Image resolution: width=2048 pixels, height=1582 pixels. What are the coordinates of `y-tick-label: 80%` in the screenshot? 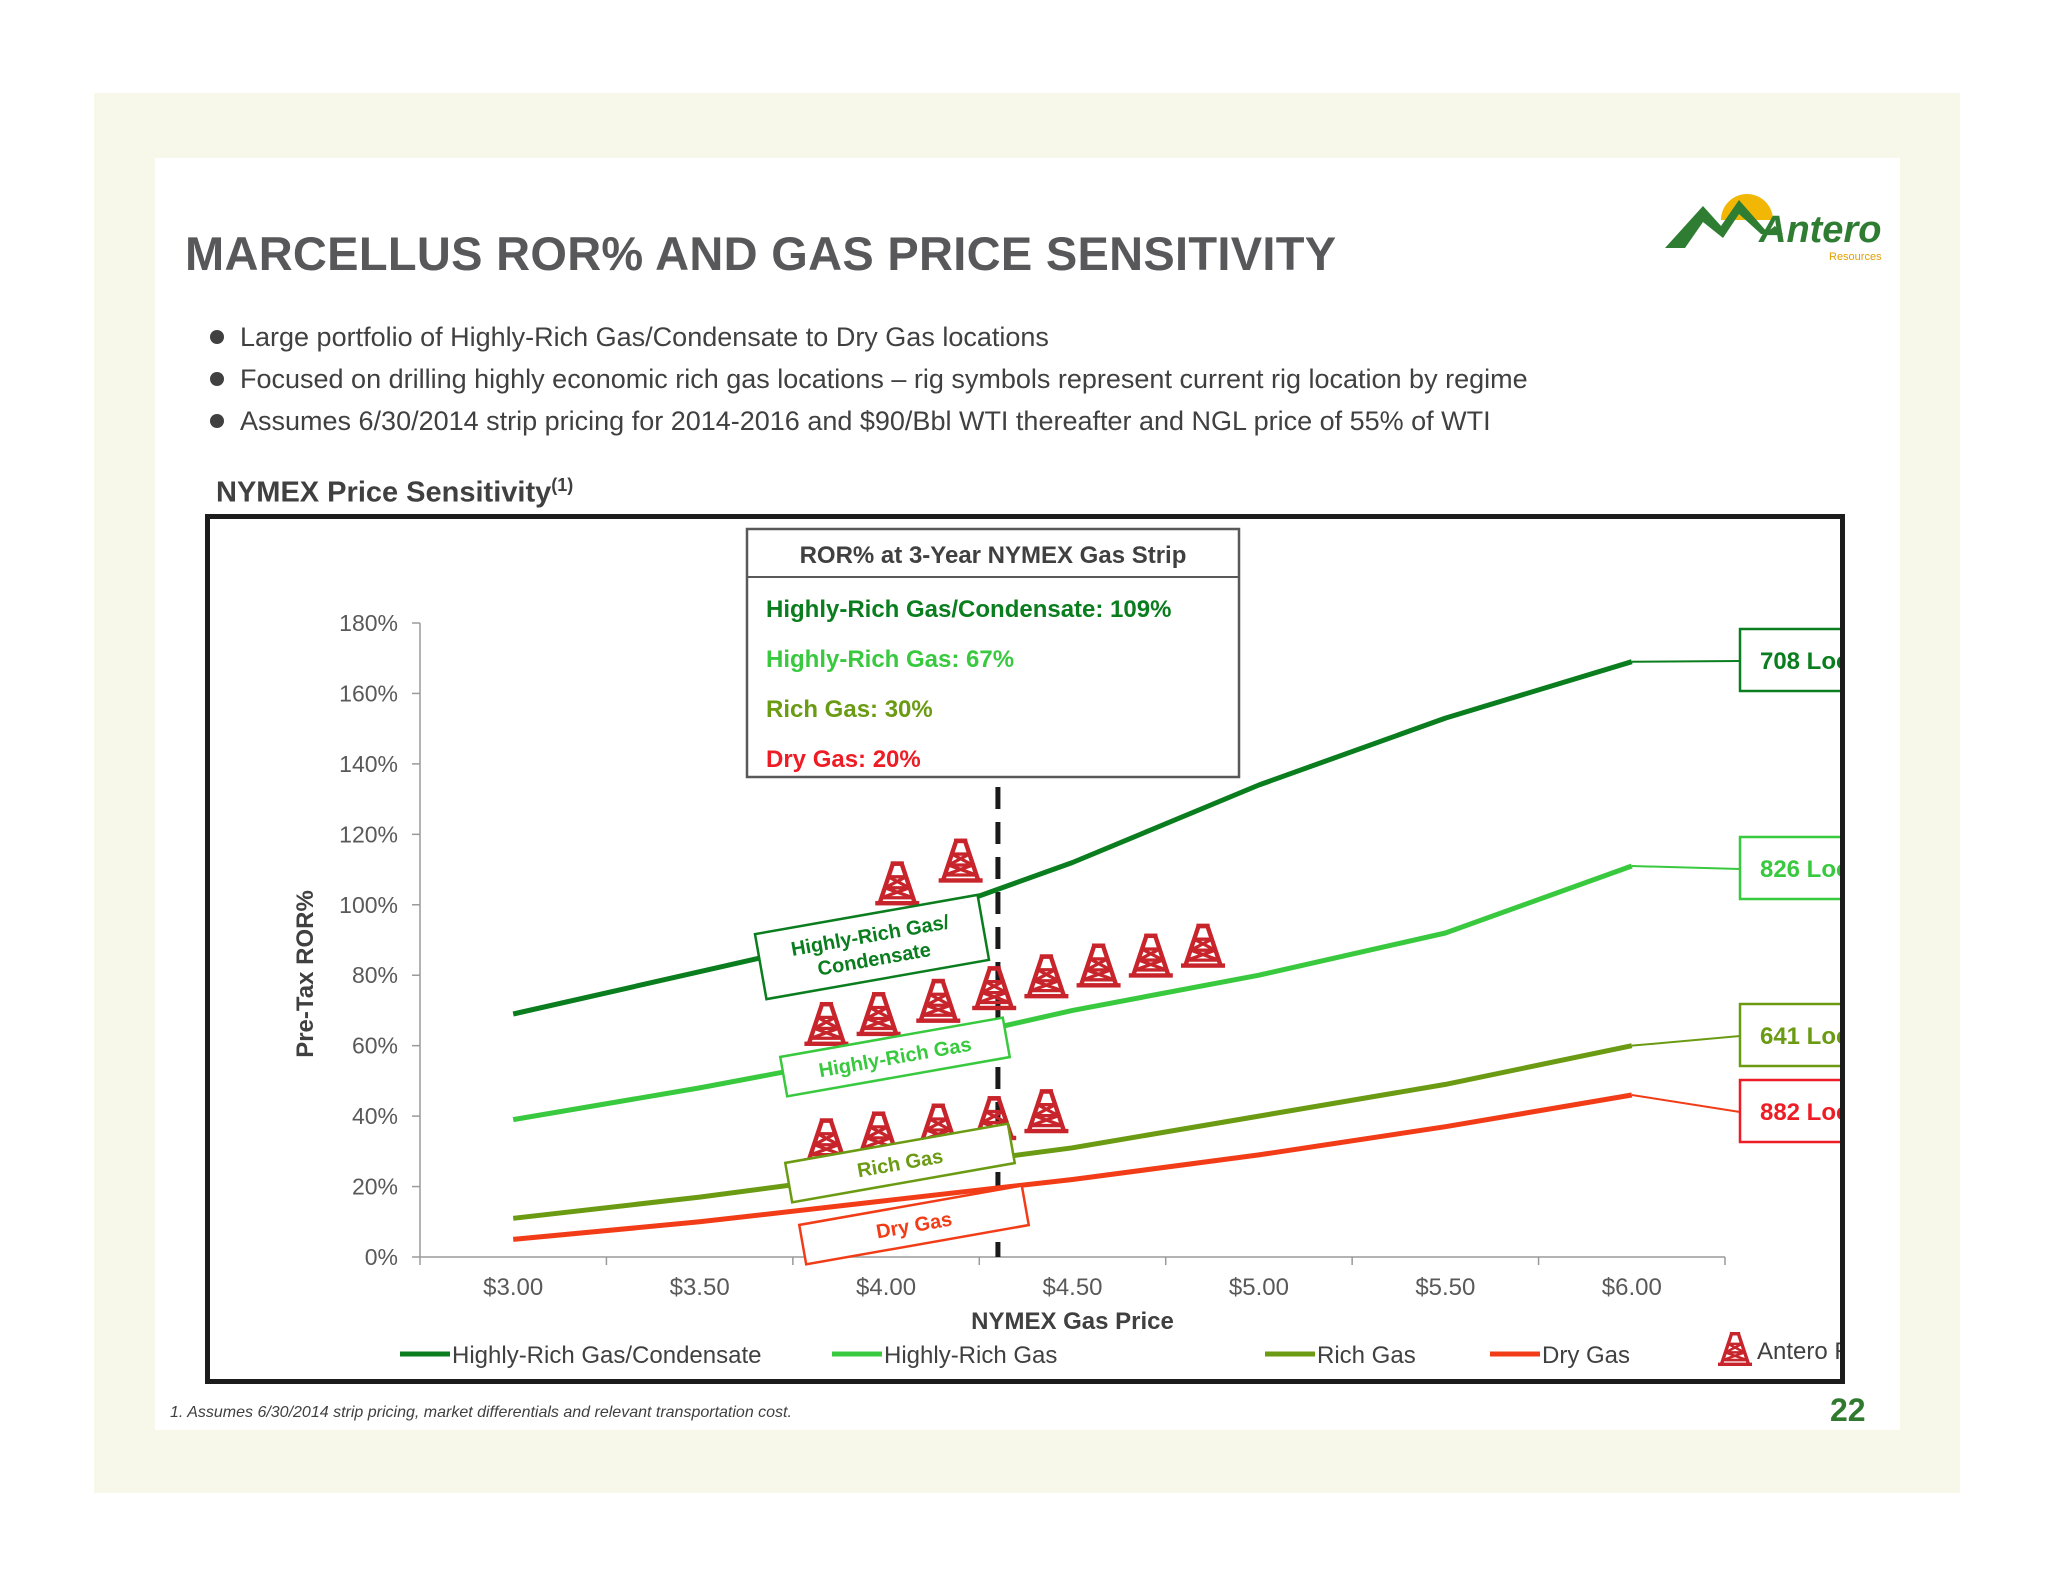 It's located at (375, 975).